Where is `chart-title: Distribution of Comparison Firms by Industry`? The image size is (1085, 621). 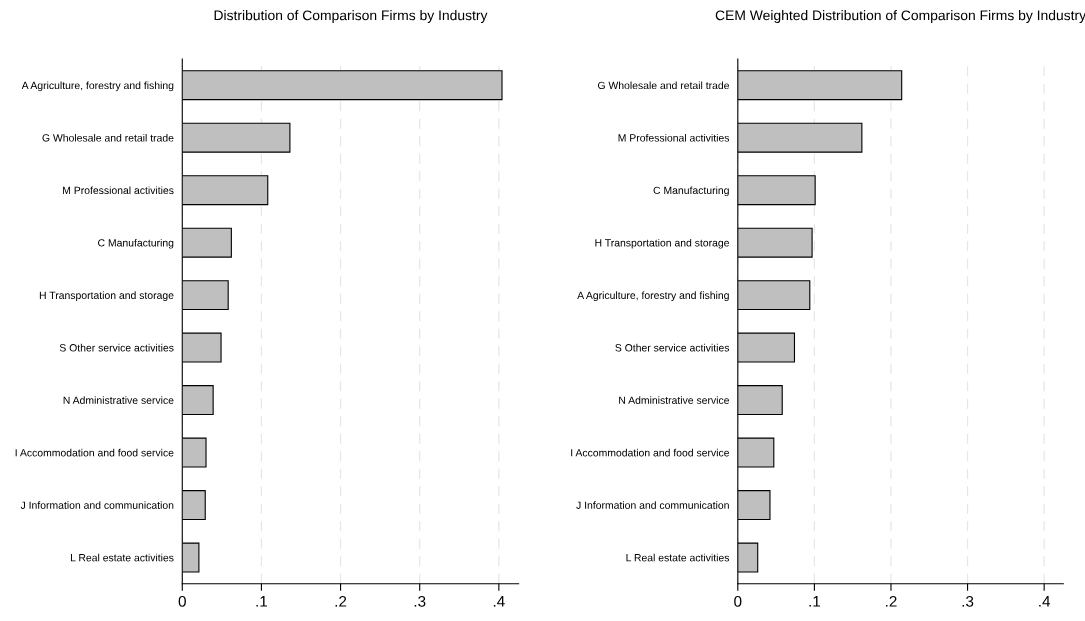
chart-title: Distribution of Comparison Firms by Industry is located at coordinates (351, 16).